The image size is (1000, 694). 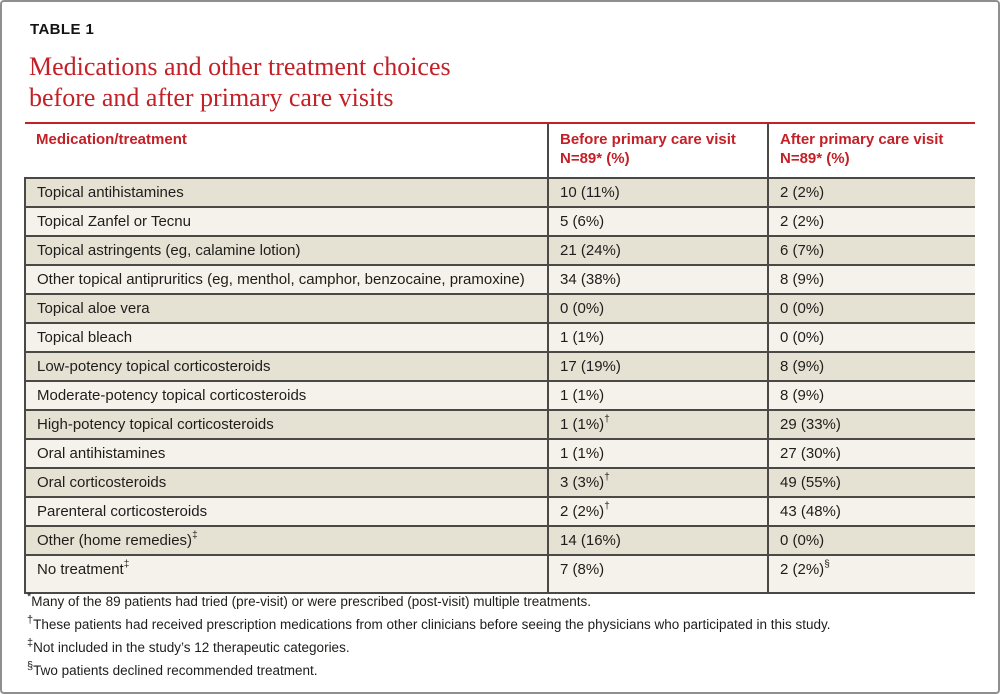 What do you see at coordinates (85, 337) in the screenshot?
I see `medication-name: Topical bleach` at bounding box center [85, 337].